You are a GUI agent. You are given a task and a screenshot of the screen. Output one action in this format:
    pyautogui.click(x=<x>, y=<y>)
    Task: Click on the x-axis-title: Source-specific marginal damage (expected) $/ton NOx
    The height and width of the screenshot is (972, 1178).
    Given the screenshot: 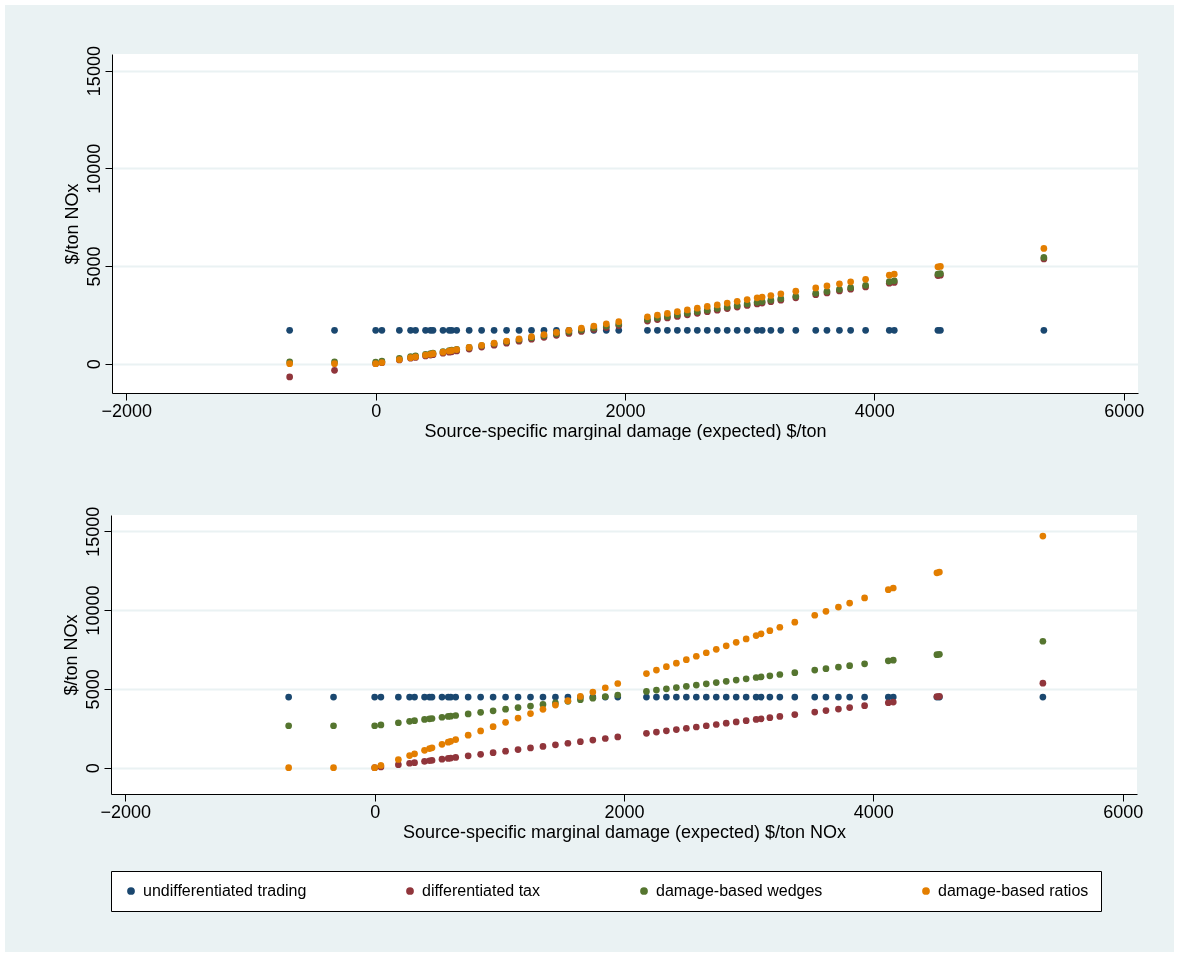 What is the action you would take?
    pyautogui.click(x=624, y=831)
    